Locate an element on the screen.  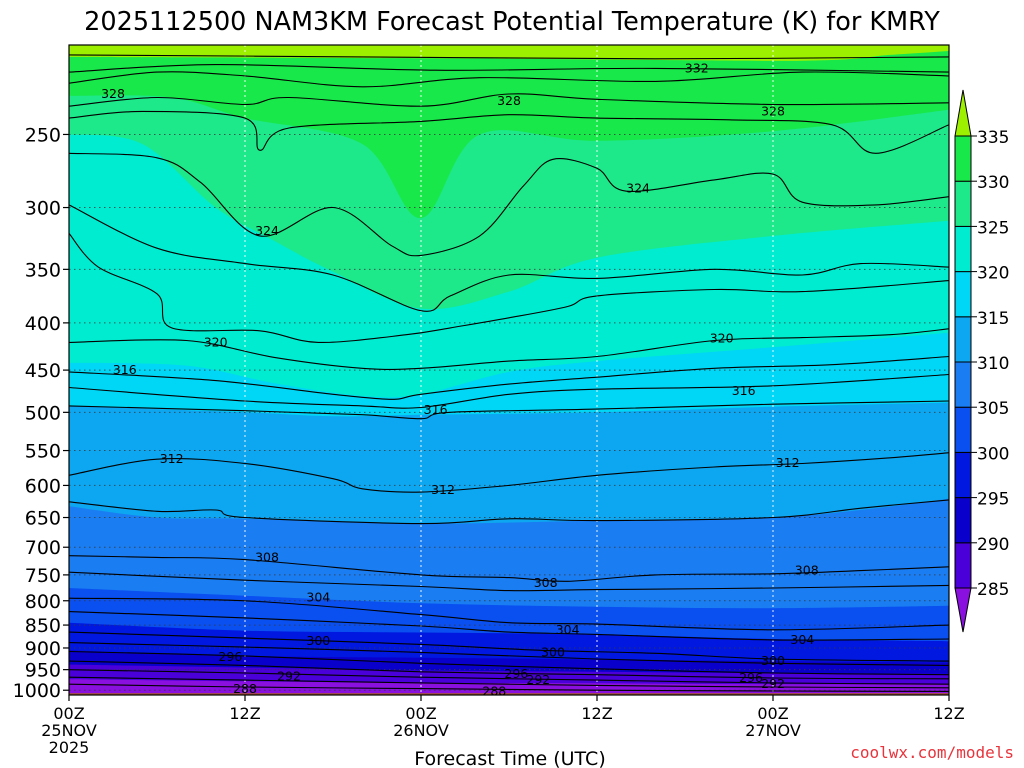
colorbar-label: 310 is located at coordinates (993, 364).